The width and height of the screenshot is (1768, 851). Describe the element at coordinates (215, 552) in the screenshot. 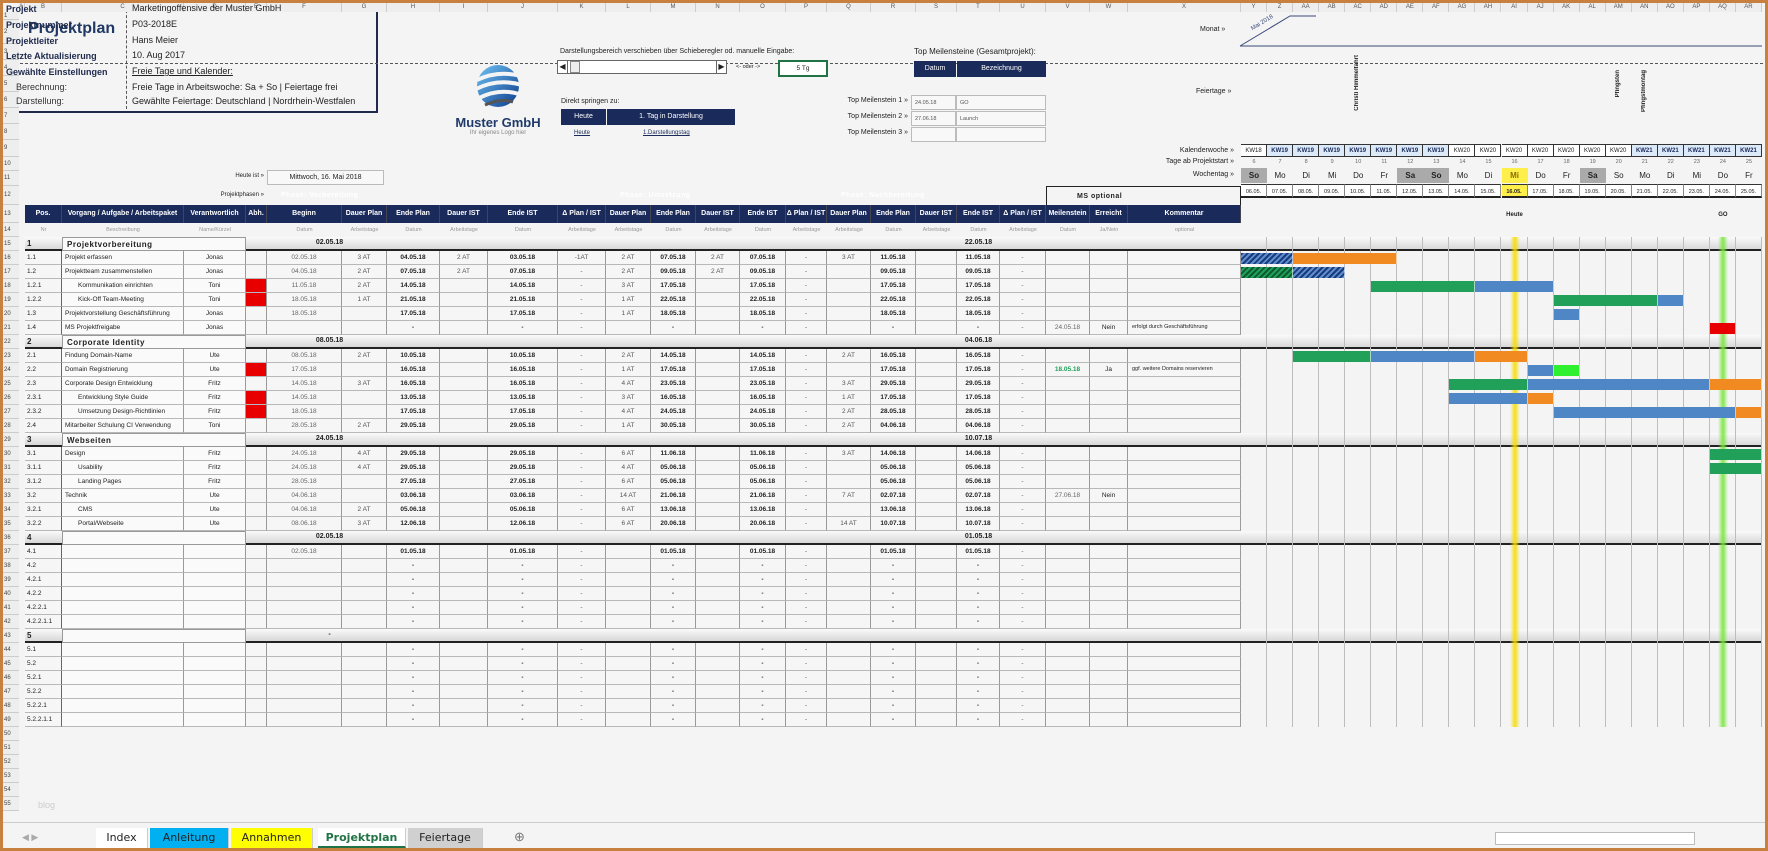

I see `responsible-cell` at that location.